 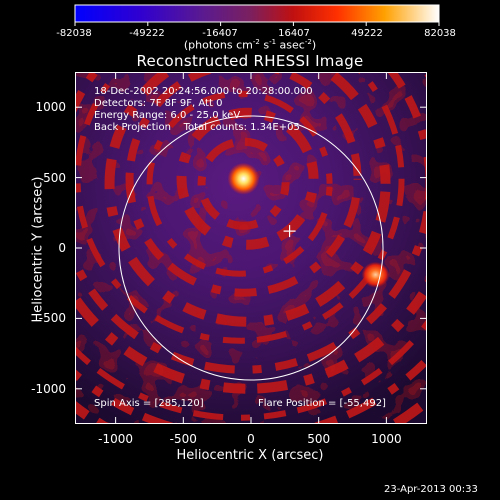 I want to click on x-tick-label: -500, so click(x=183, y=439).